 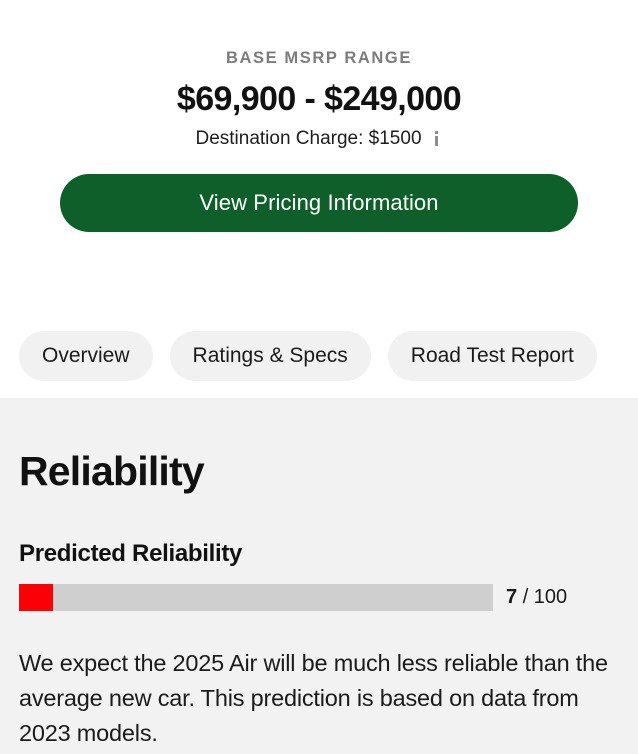 I want to click on info-icon, so click(x=437, y=138).